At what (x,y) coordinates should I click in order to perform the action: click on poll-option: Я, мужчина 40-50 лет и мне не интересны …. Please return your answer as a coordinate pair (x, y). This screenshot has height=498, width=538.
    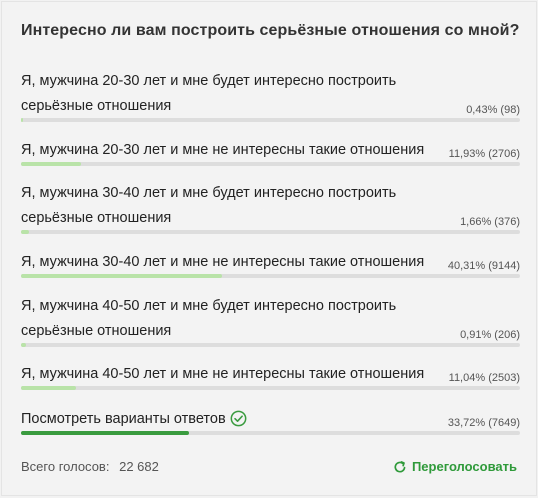
    Looking at the image, I should click on (270, 376).